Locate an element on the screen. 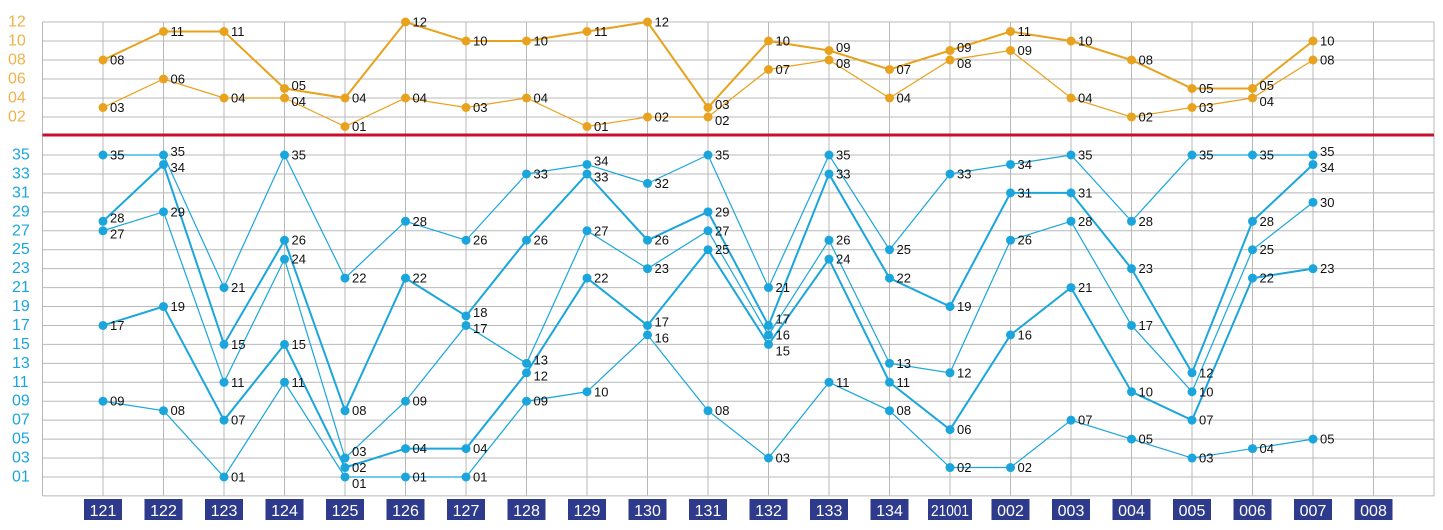 This screenshot has height=530, width=1443. bottom-data-label: 32 is located at coordinates (662, 183).